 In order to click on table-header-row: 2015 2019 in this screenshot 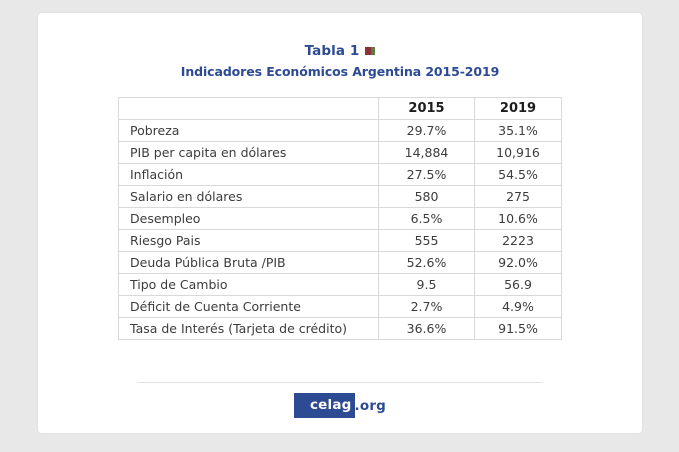, I will do `click(340, 108)`.